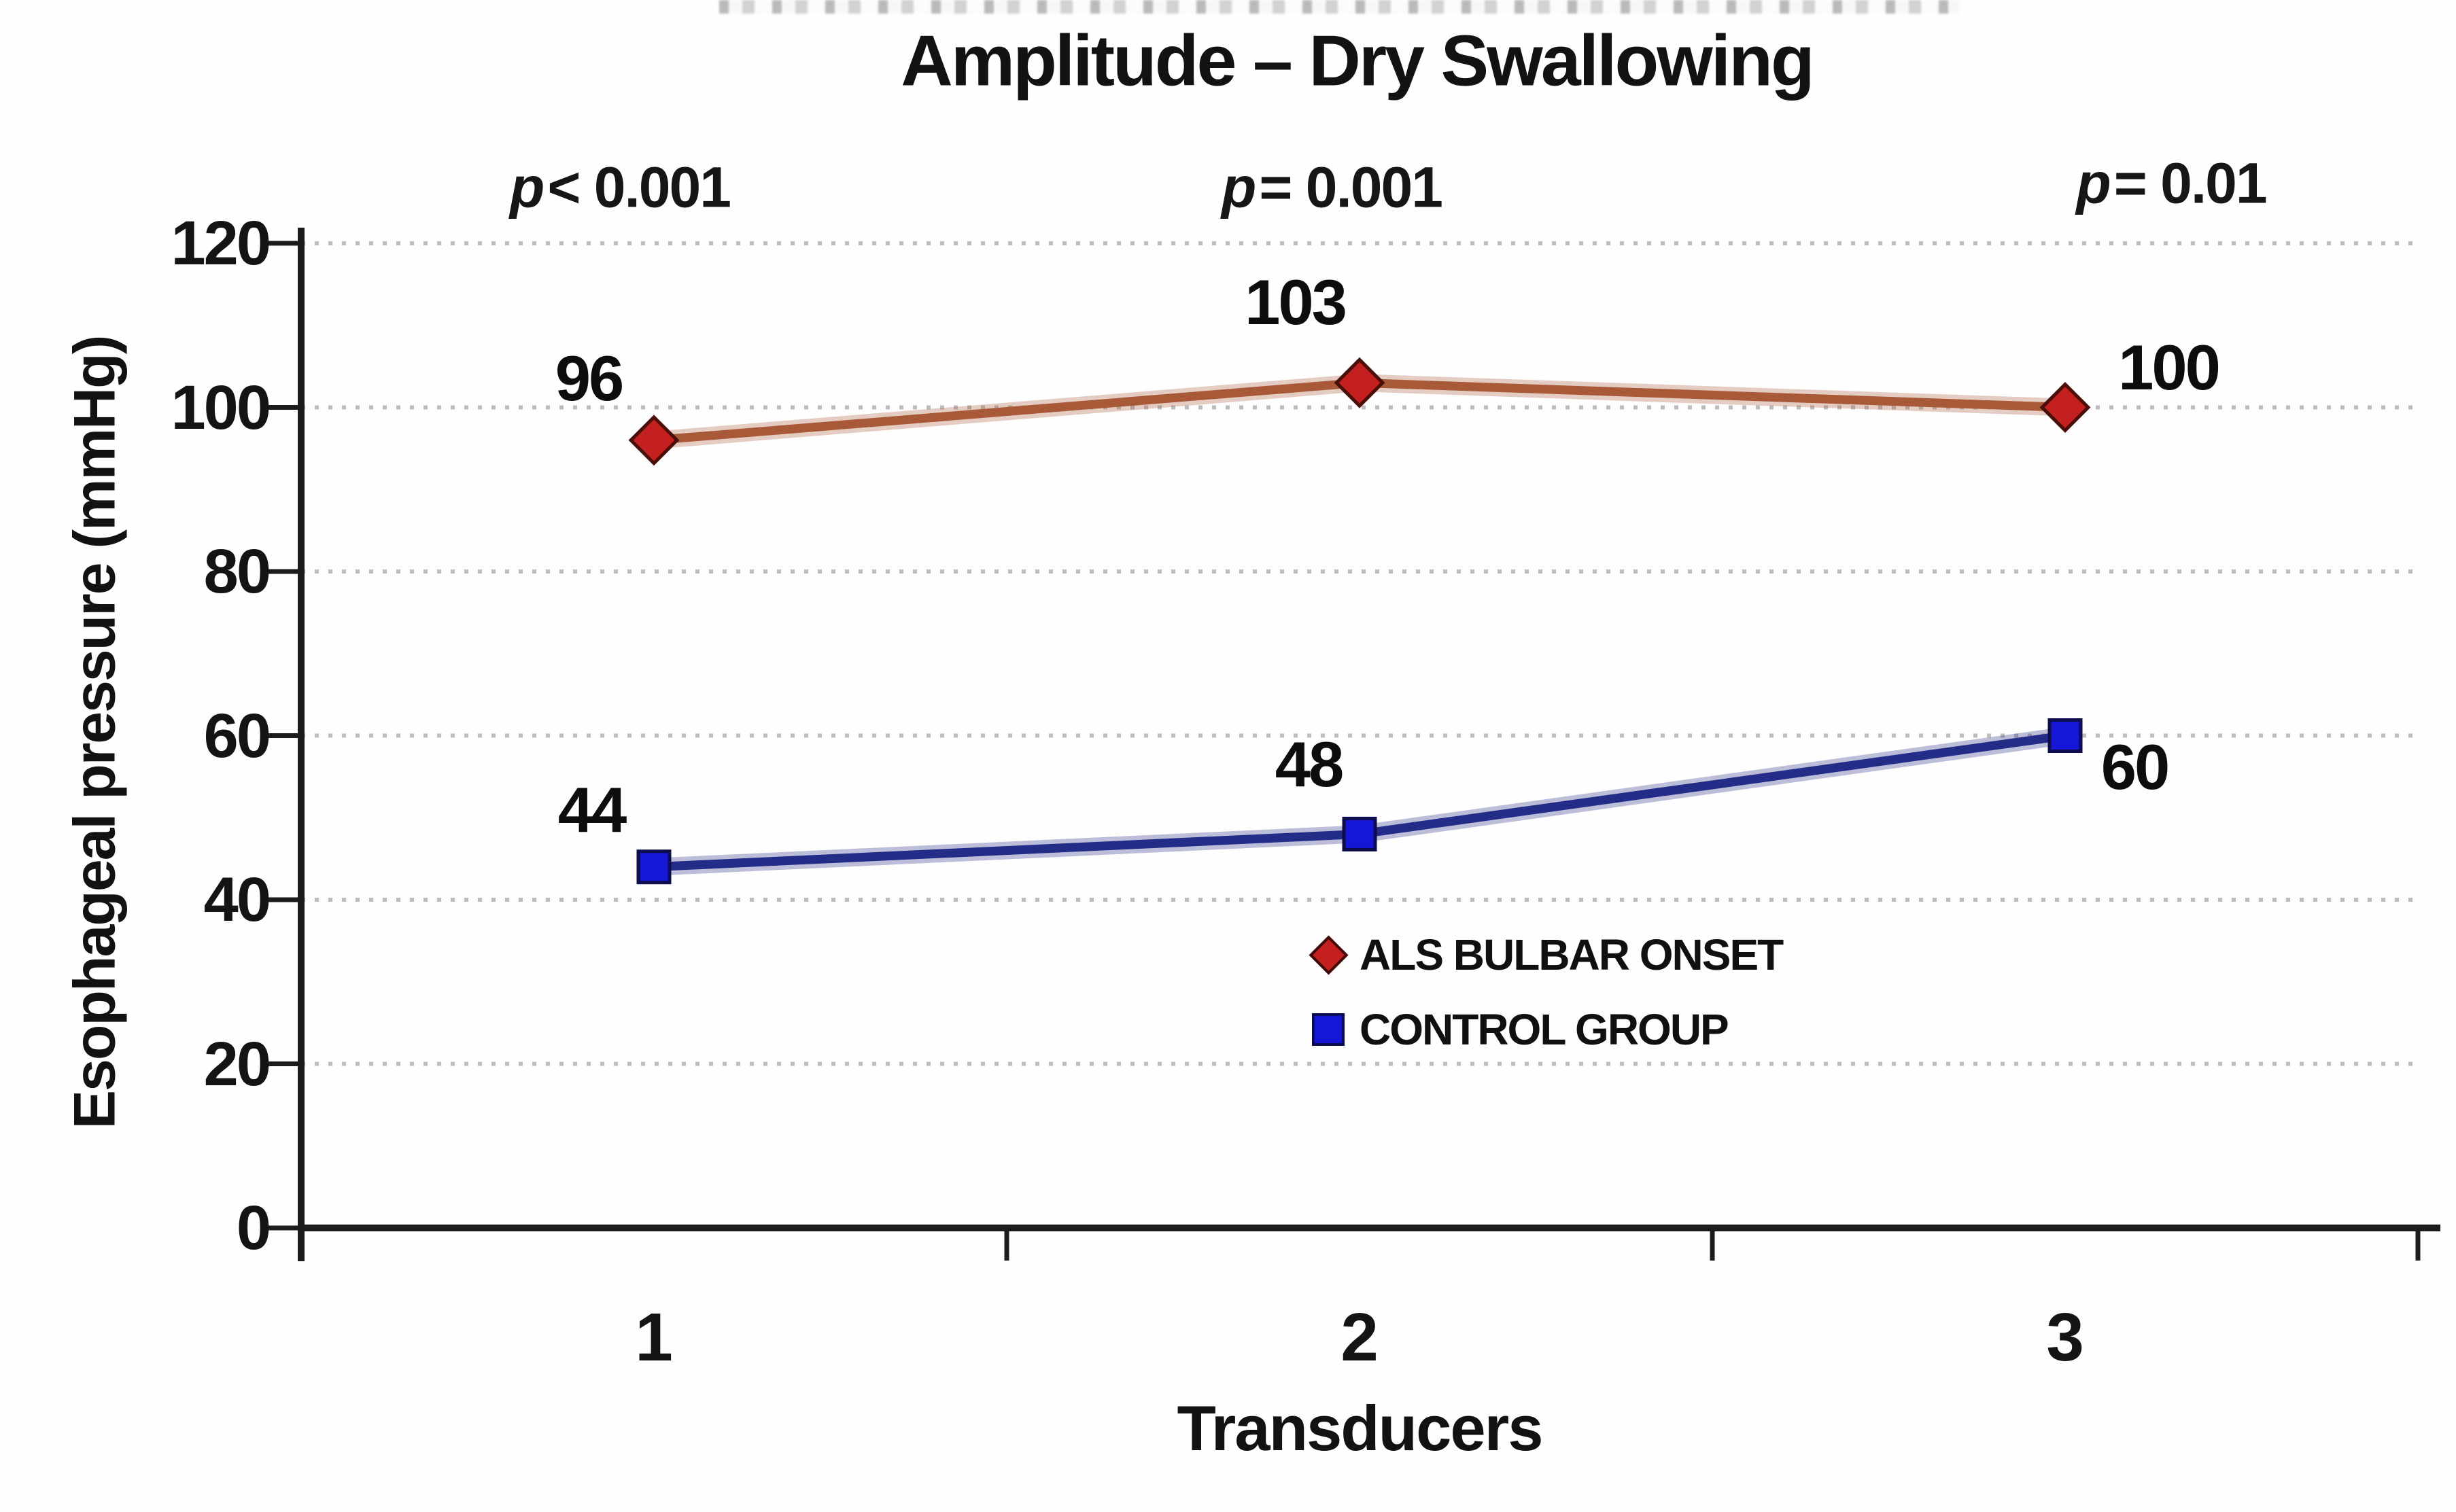  I want to click on y-tick-label: 40, so click(237, 900).